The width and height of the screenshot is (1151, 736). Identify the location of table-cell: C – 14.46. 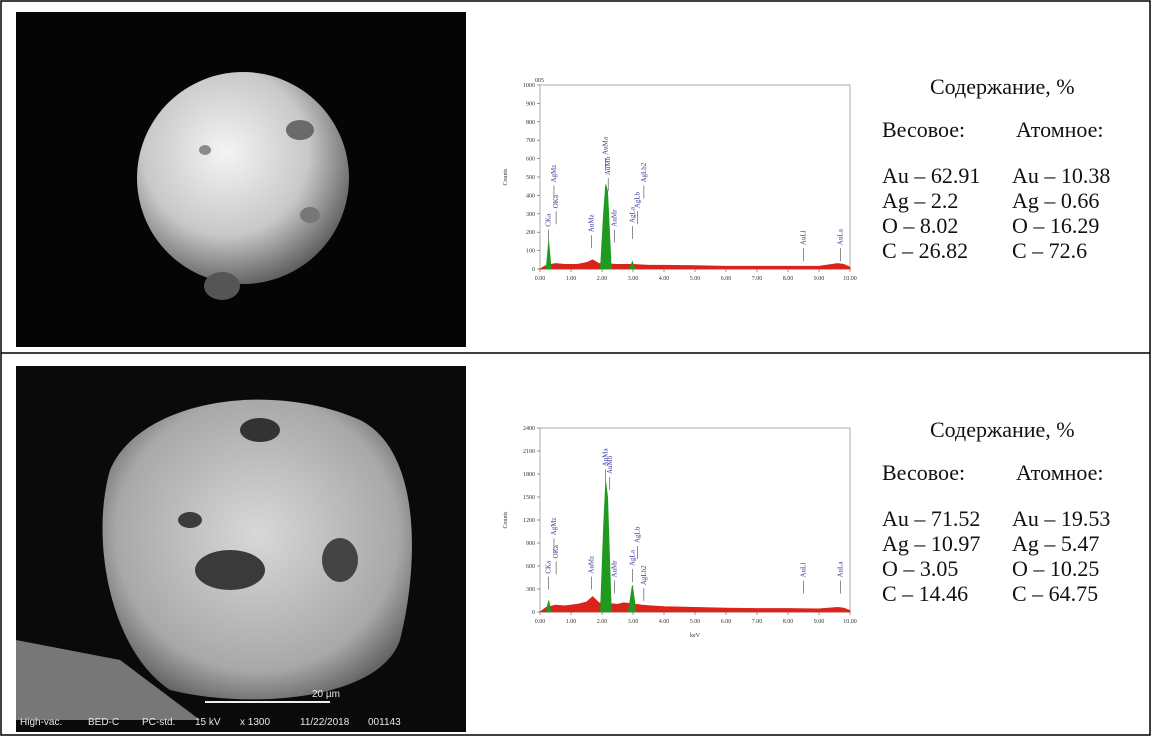
(925, 593).